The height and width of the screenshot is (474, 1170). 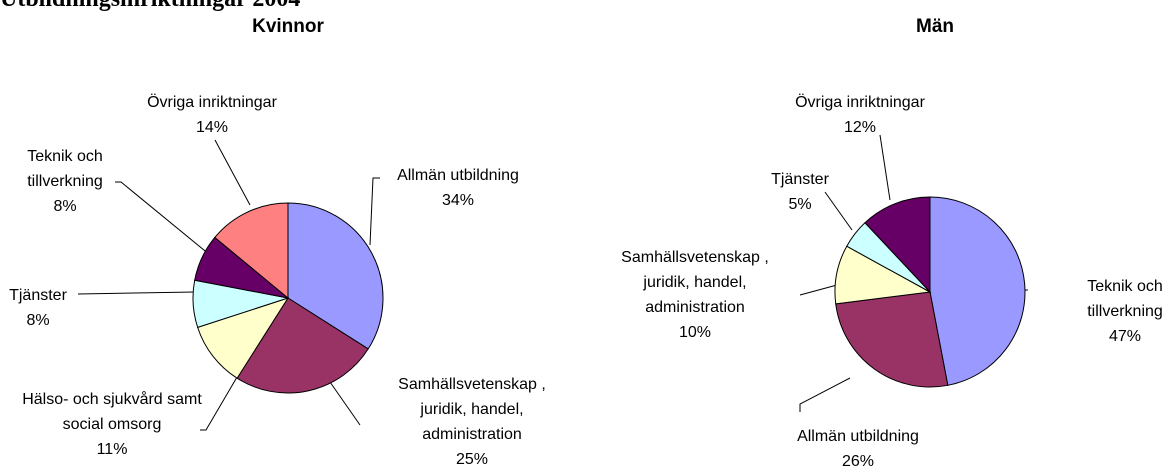 I want to click on value-label: 14%, so click(x=212, y=127).